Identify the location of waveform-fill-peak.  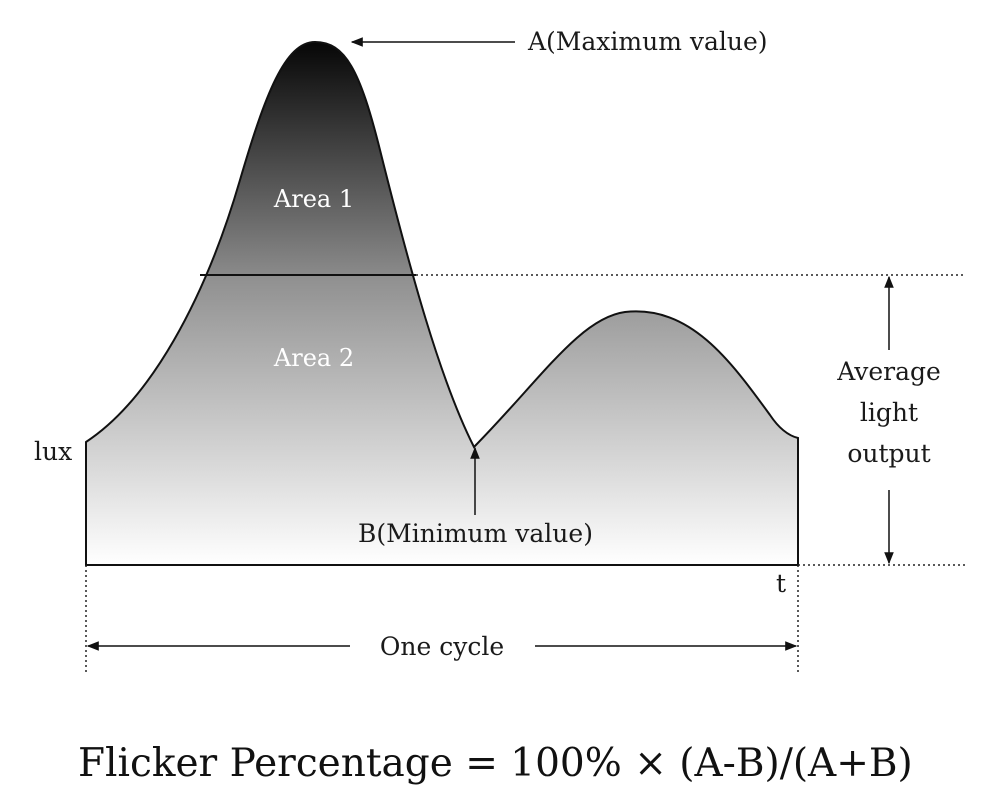
(309, 158).